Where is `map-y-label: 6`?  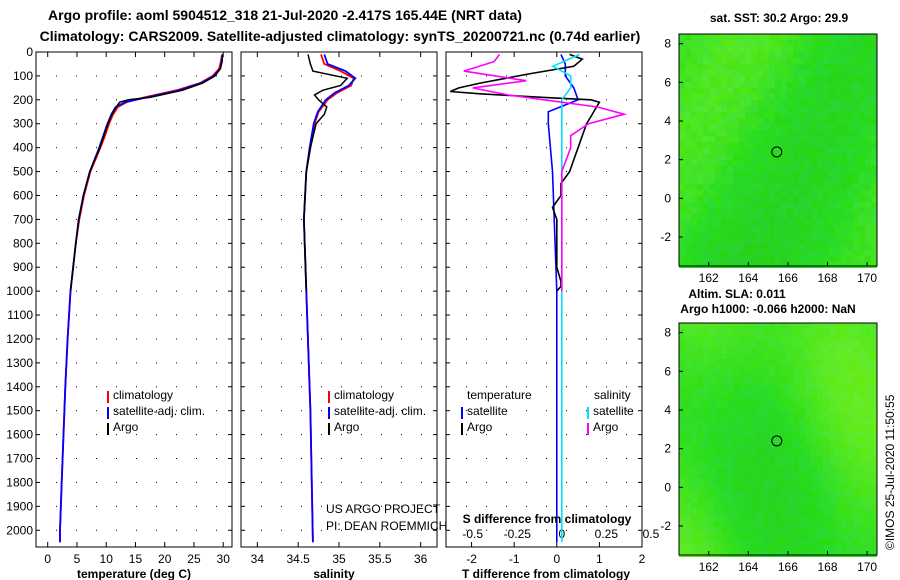 map-y-label: 6 is located at coordinates (667, 371).